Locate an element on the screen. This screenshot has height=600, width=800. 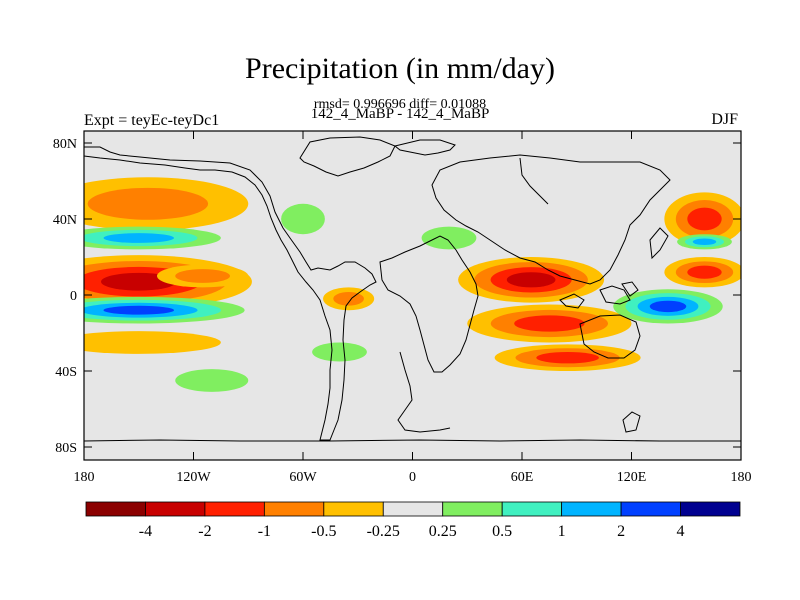
anomaly-region-pacific-equator-wet is located at coordinates (164, 310).